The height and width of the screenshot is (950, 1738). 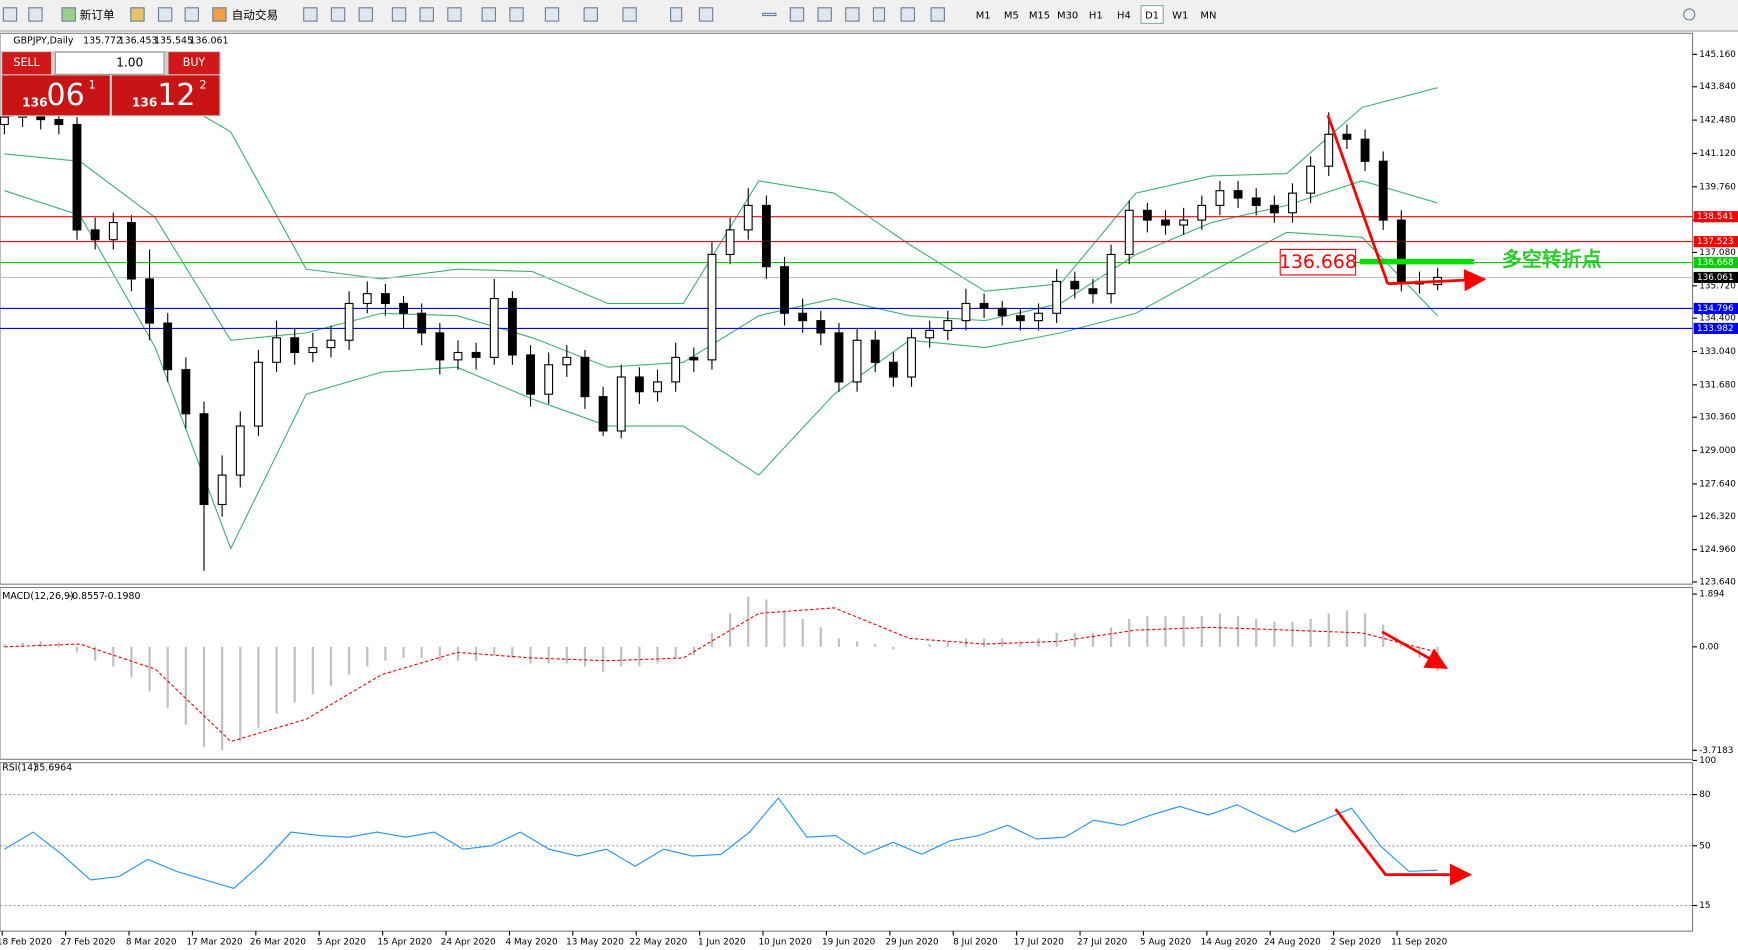 What do you see at coordinates (1717, 187) in the screenshot?
I see `y-tick-label: 139.760` at bounding box center [1717, 187].